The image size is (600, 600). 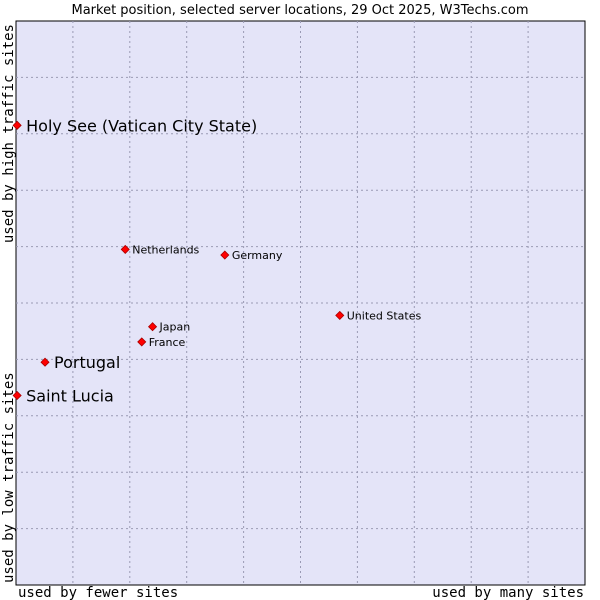 I want to click on x-axis-label-low: used by fewer sites, so click(x=98, y=592).